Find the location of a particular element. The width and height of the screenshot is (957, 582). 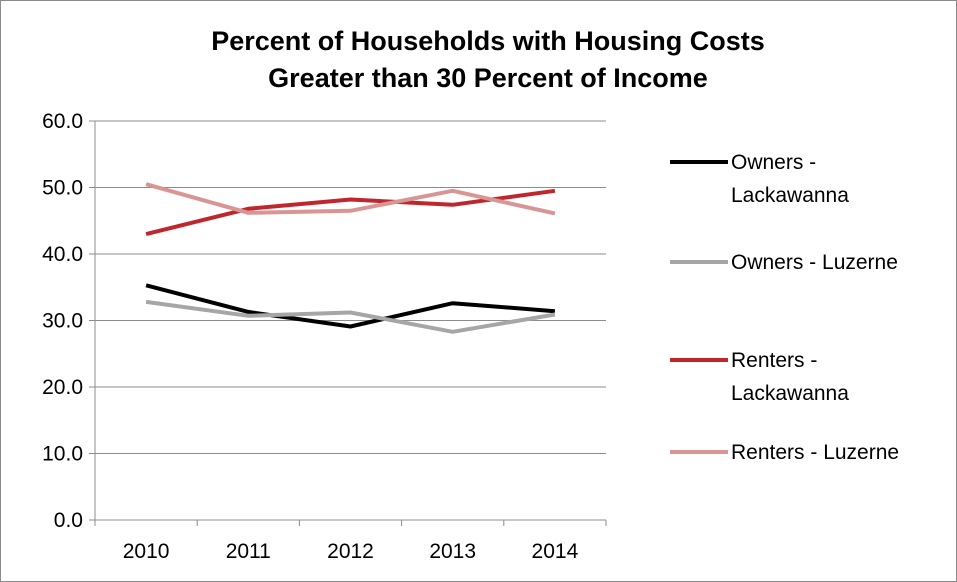

y-axis-tick-labels: 0.0 10.0 20.0 30.0 40.0 50.0 60.0 is located at coordinates (62, 321).